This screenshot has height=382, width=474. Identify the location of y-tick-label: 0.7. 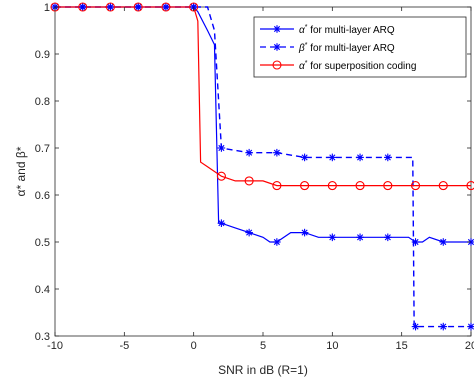
(42, 149).